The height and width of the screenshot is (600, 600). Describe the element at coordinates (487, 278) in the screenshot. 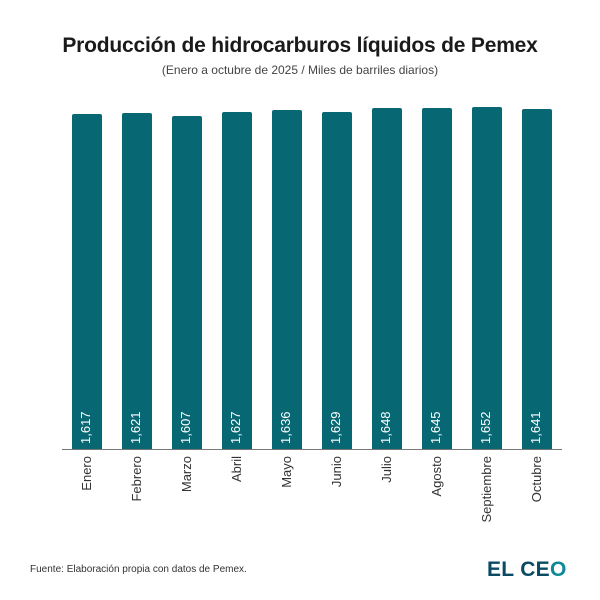

I see `bar-septiembre: 1,652` at that location.